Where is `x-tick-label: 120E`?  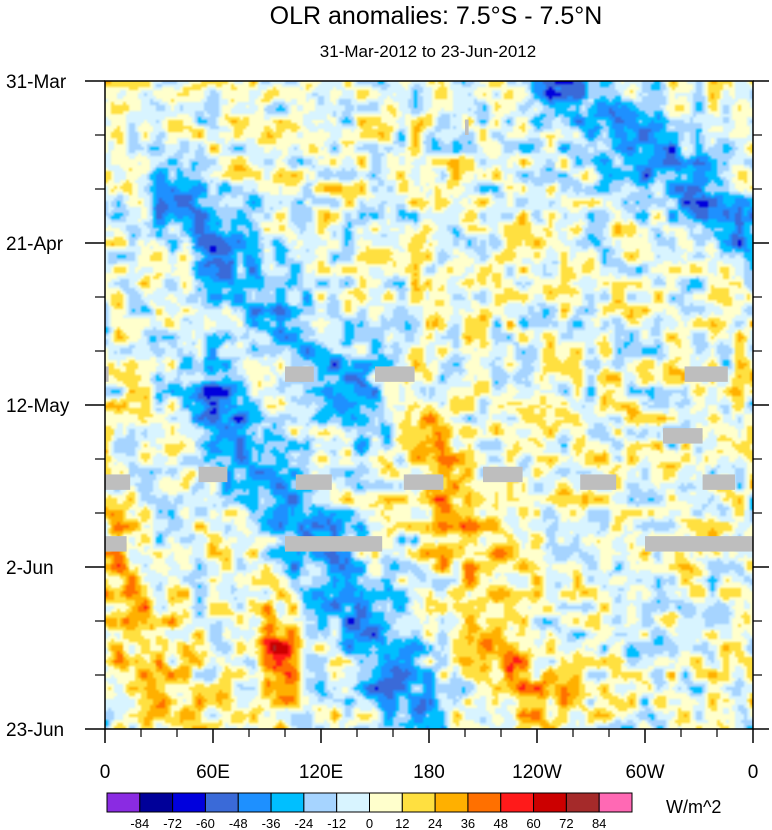
x-tick-label: 120E is located at coordinates (321, 772).